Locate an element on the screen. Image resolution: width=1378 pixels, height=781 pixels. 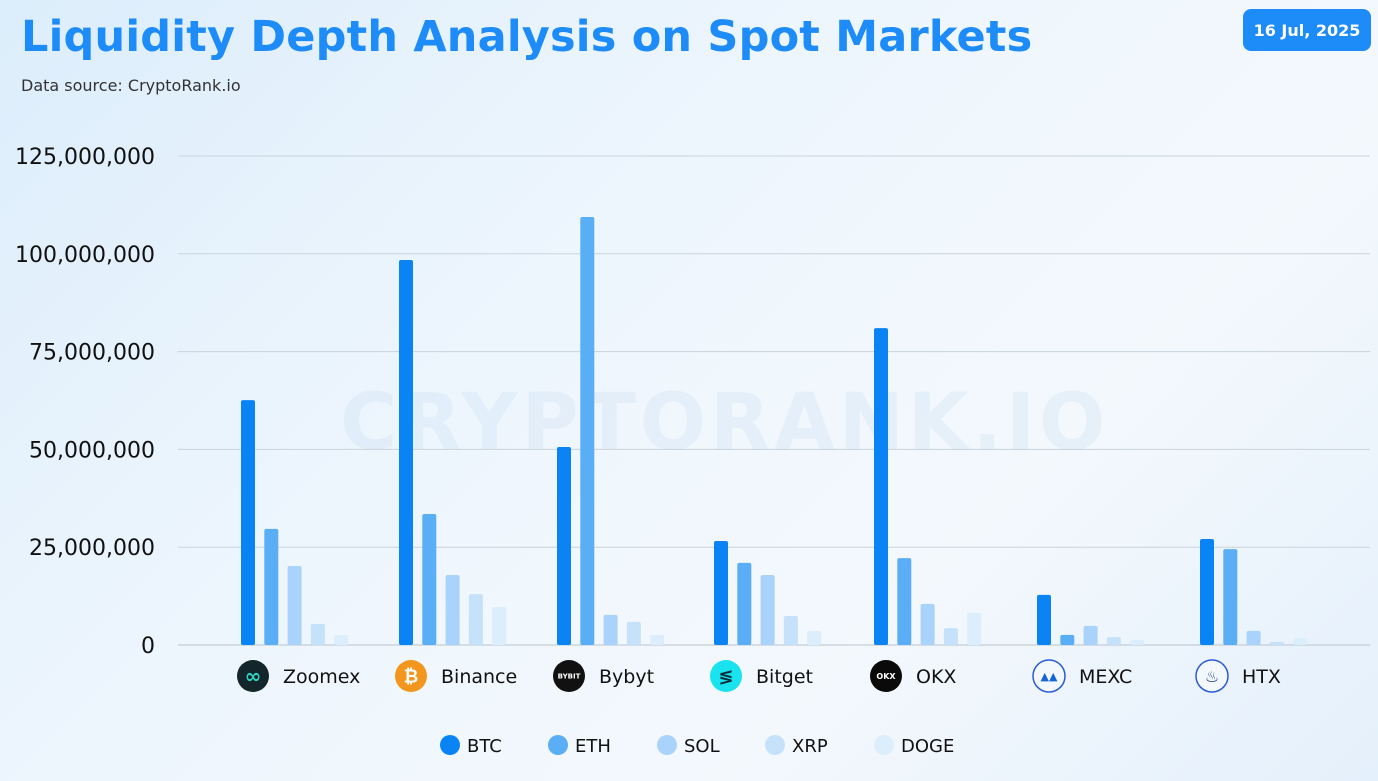
x-category-label: Bitget is located at coordinates (784, 677).